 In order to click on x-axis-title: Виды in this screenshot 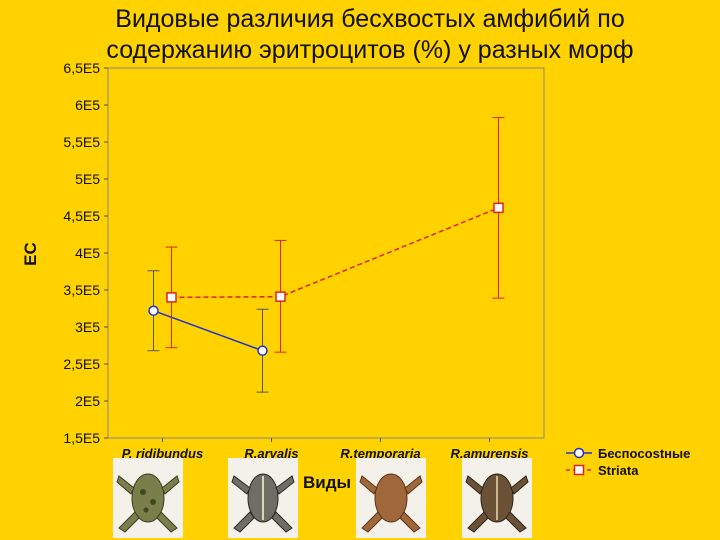, I will do `click(327, 482)`.